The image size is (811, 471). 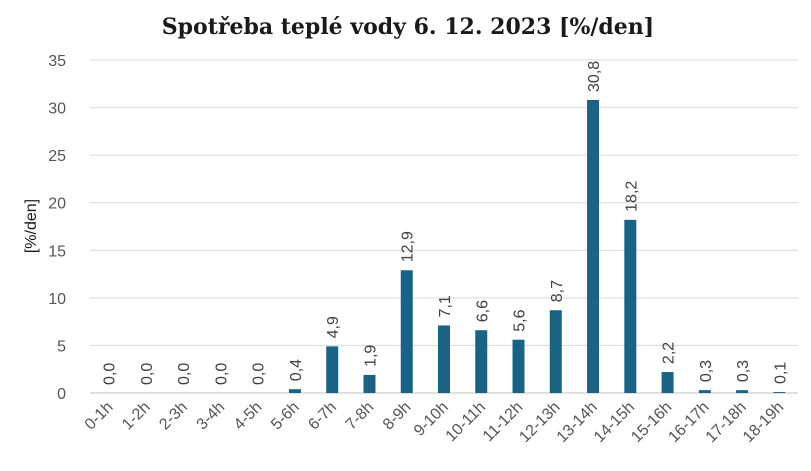 I want to click on x-tick-label: 15-16h, so click(x=651, y=422).